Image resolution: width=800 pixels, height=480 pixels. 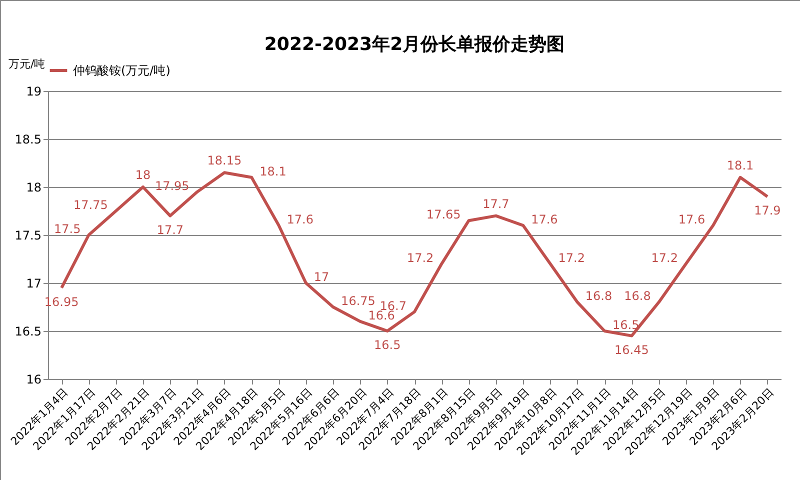 What do you see at coordinates (28, 331) in the screenshot?
I see `y-tick-label: 16.5` at bounding box center [28, 331].